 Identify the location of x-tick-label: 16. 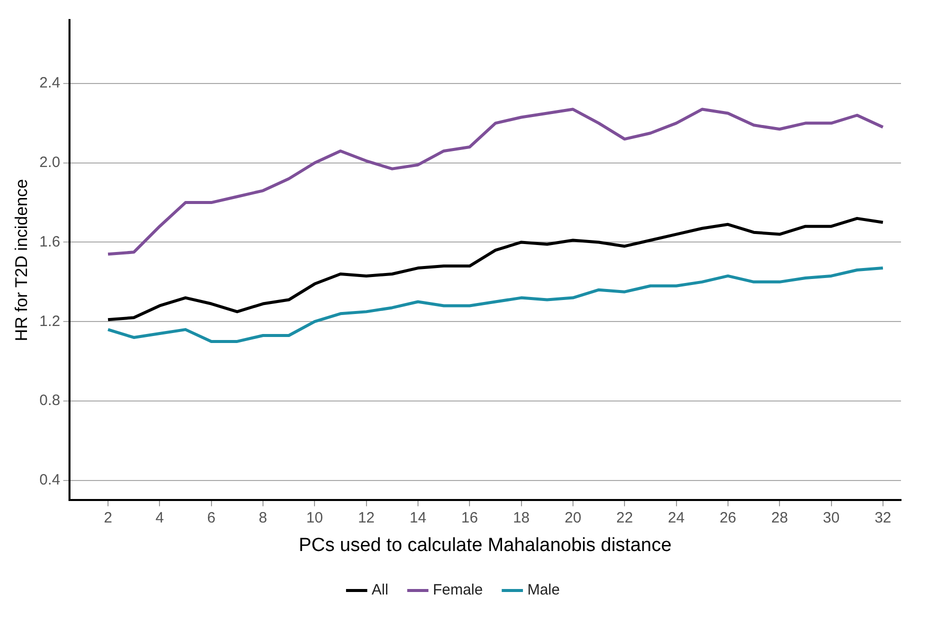
(469, 517).